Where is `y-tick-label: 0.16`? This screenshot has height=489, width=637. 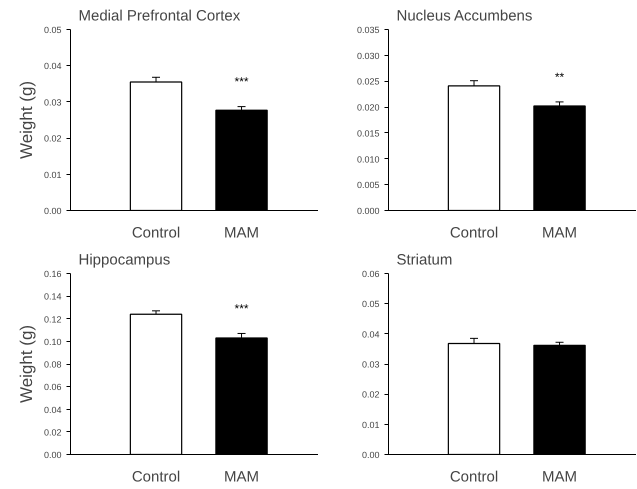 y-tick-label: 0.16 is located at coordinates (53, 274).